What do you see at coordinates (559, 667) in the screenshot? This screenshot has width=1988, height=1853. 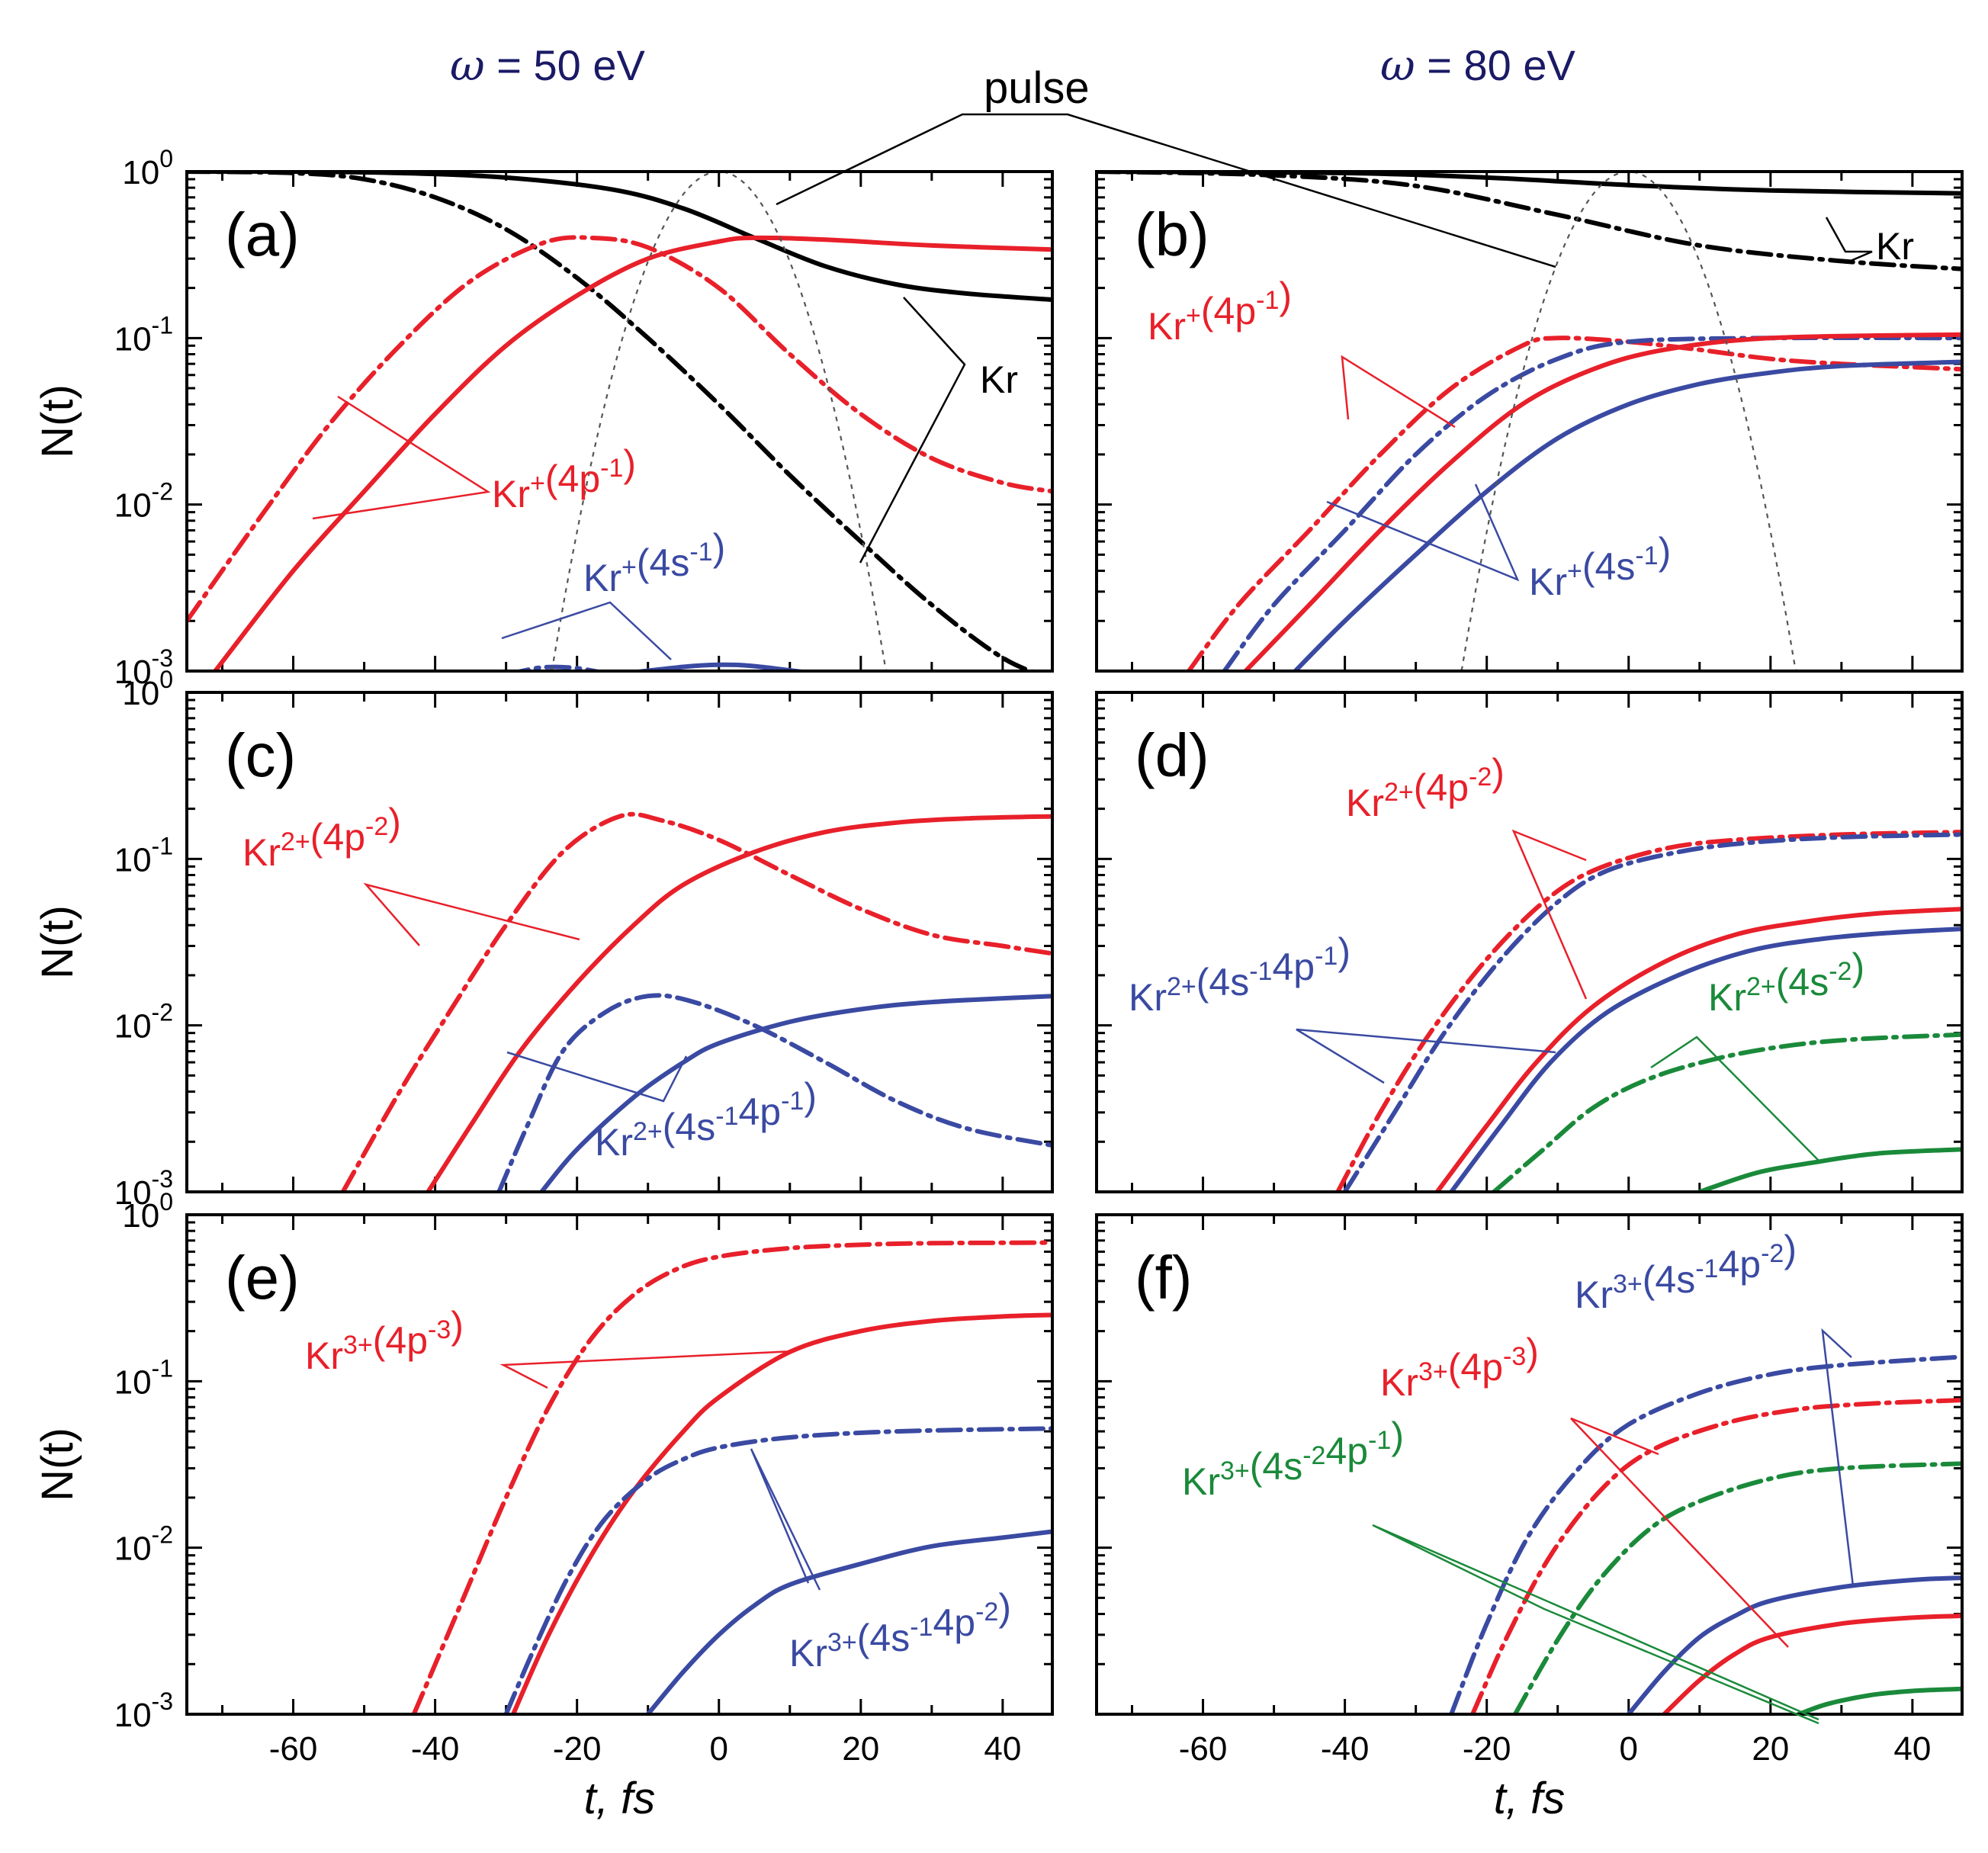 I see `series-kr-4s-1-dash-dot` at bounding box center [559, 667].